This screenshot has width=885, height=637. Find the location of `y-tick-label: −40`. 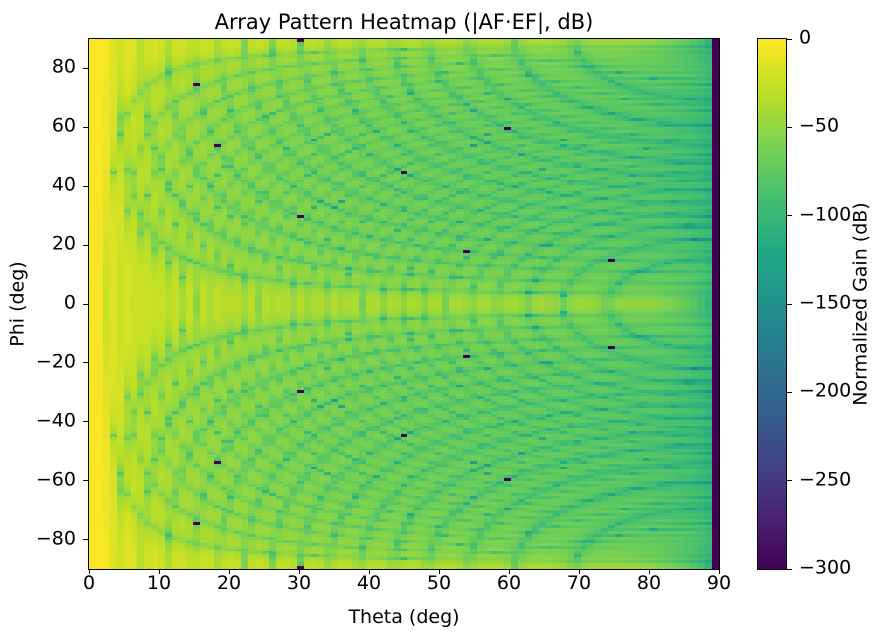

y-tick-label: −40 is located at coordinates (55, 420).